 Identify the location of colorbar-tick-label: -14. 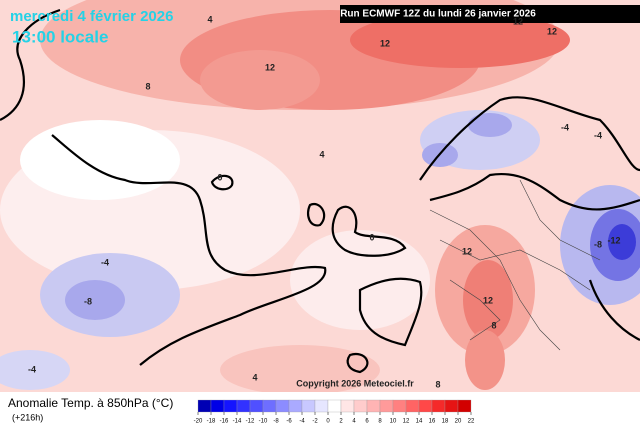
(237, 422).